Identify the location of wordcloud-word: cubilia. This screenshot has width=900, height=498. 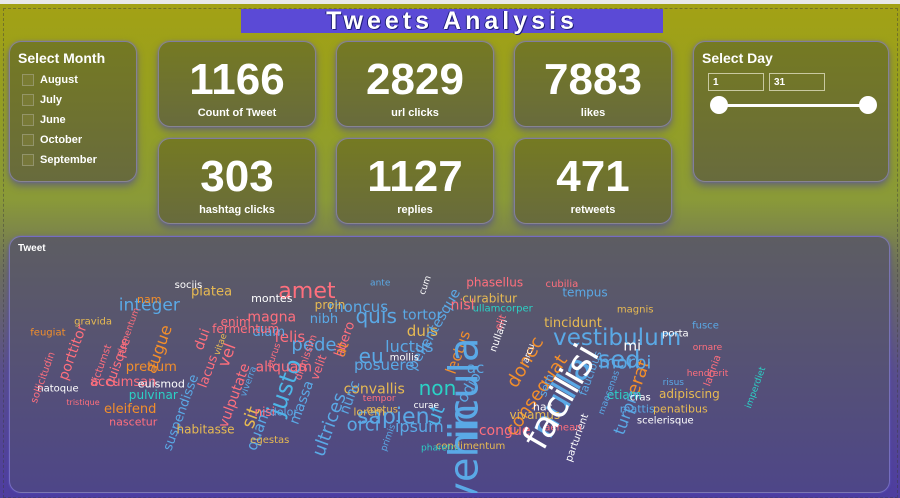
(562, 284).